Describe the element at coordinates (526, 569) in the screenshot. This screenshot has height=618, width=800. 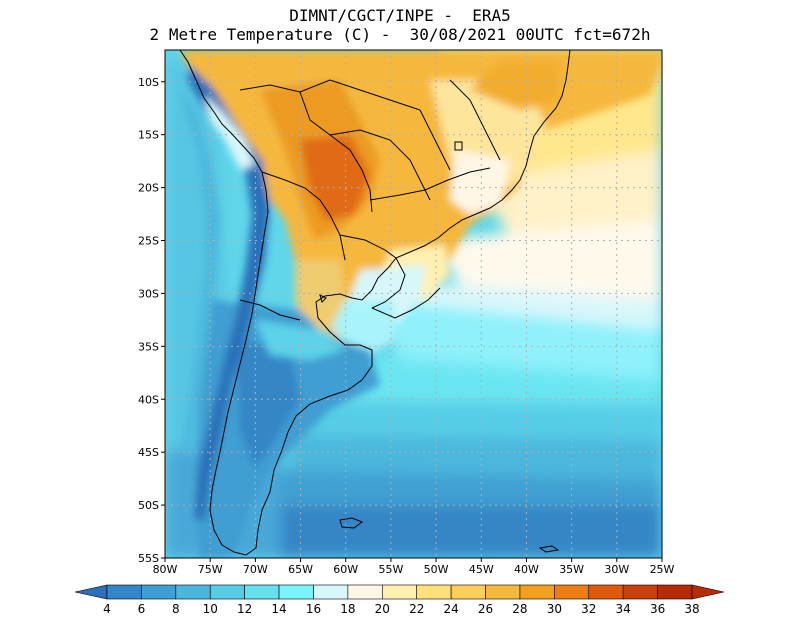
I see `lon-tick-label: 40W` at that location.